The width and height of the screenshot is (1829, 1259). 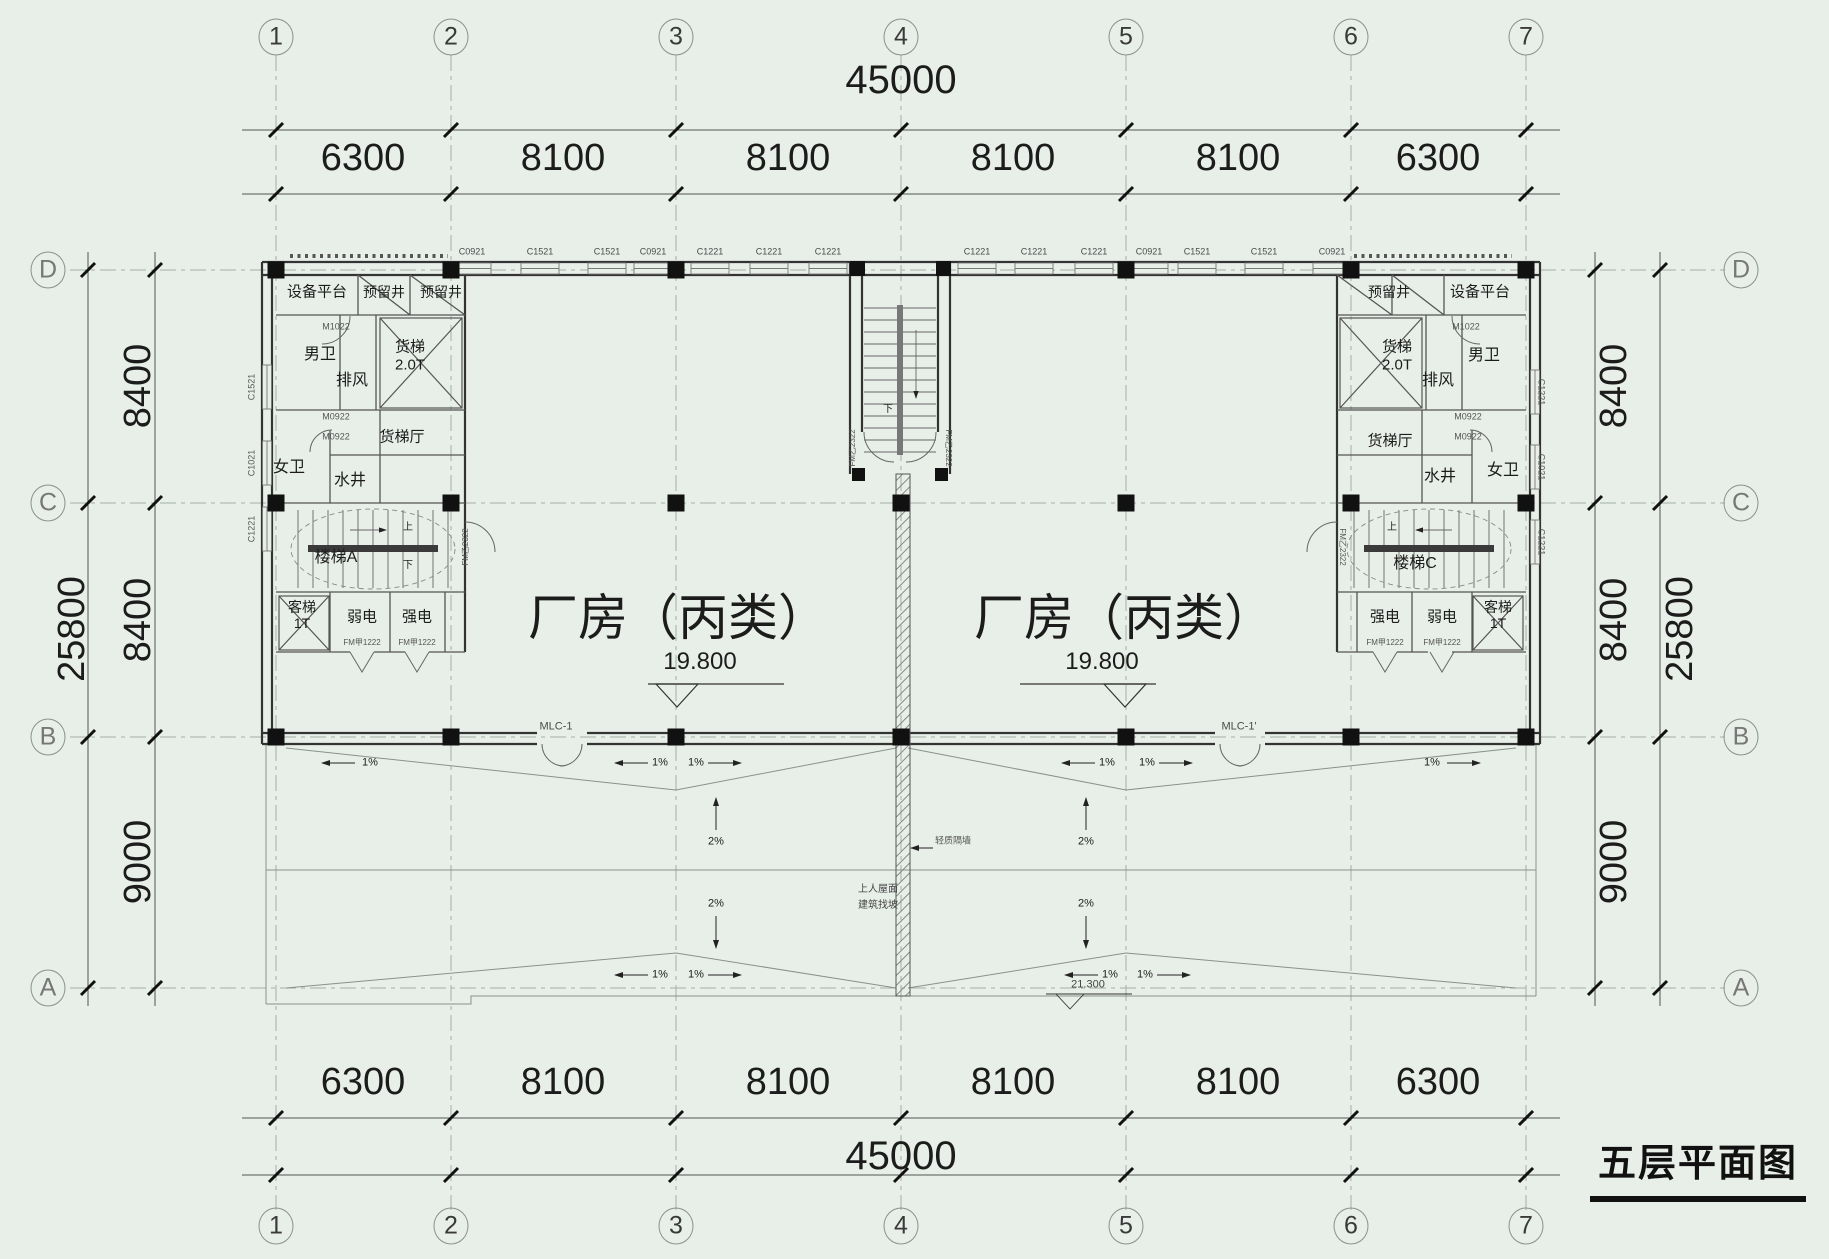 What do you see at coordinates (1392, 527) in the screenshot?
I see `stair-note: 上` at bounding box center [1392, 527].